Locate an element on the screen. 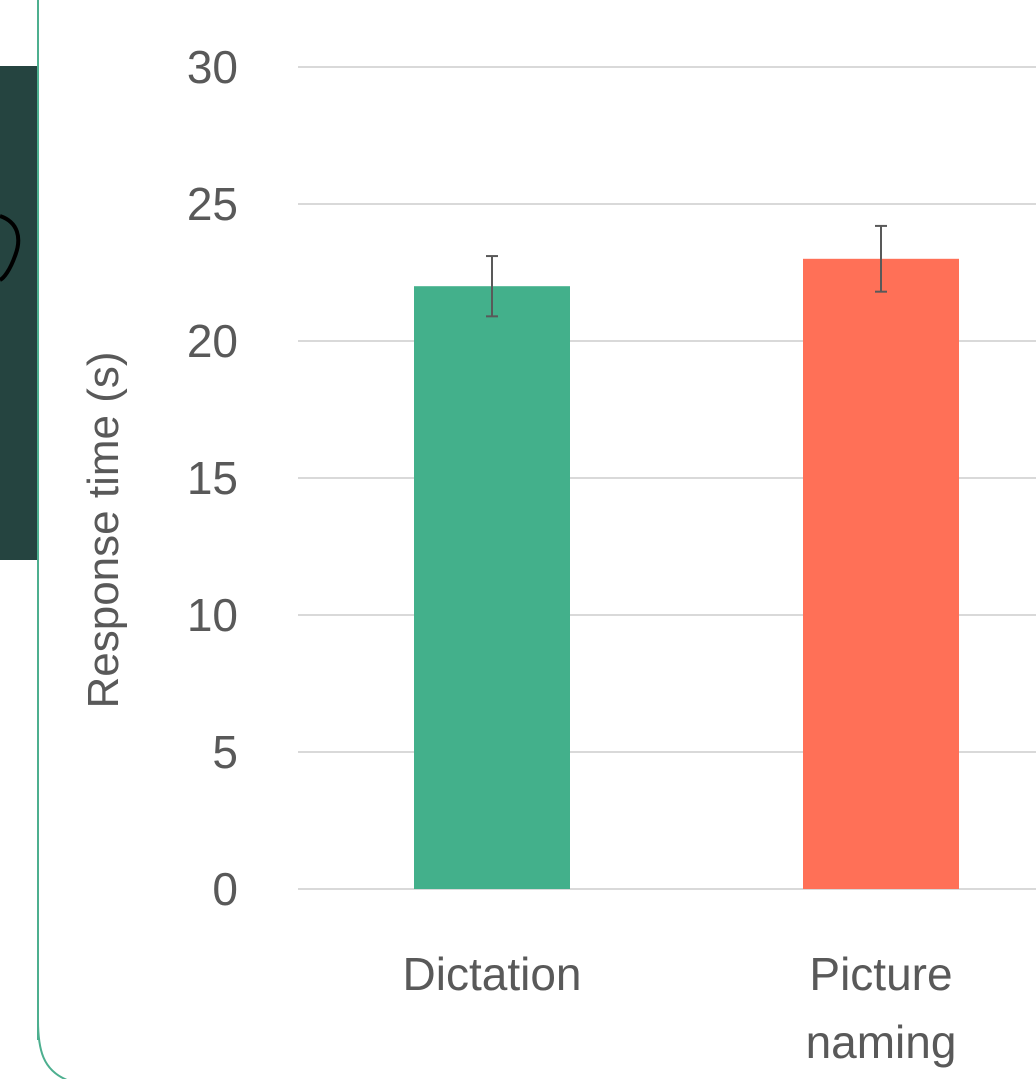 Image resolution: width=1036 pixels, height=1079 pixels. y-tick-label: 10 is located at coordinates (212, 615).